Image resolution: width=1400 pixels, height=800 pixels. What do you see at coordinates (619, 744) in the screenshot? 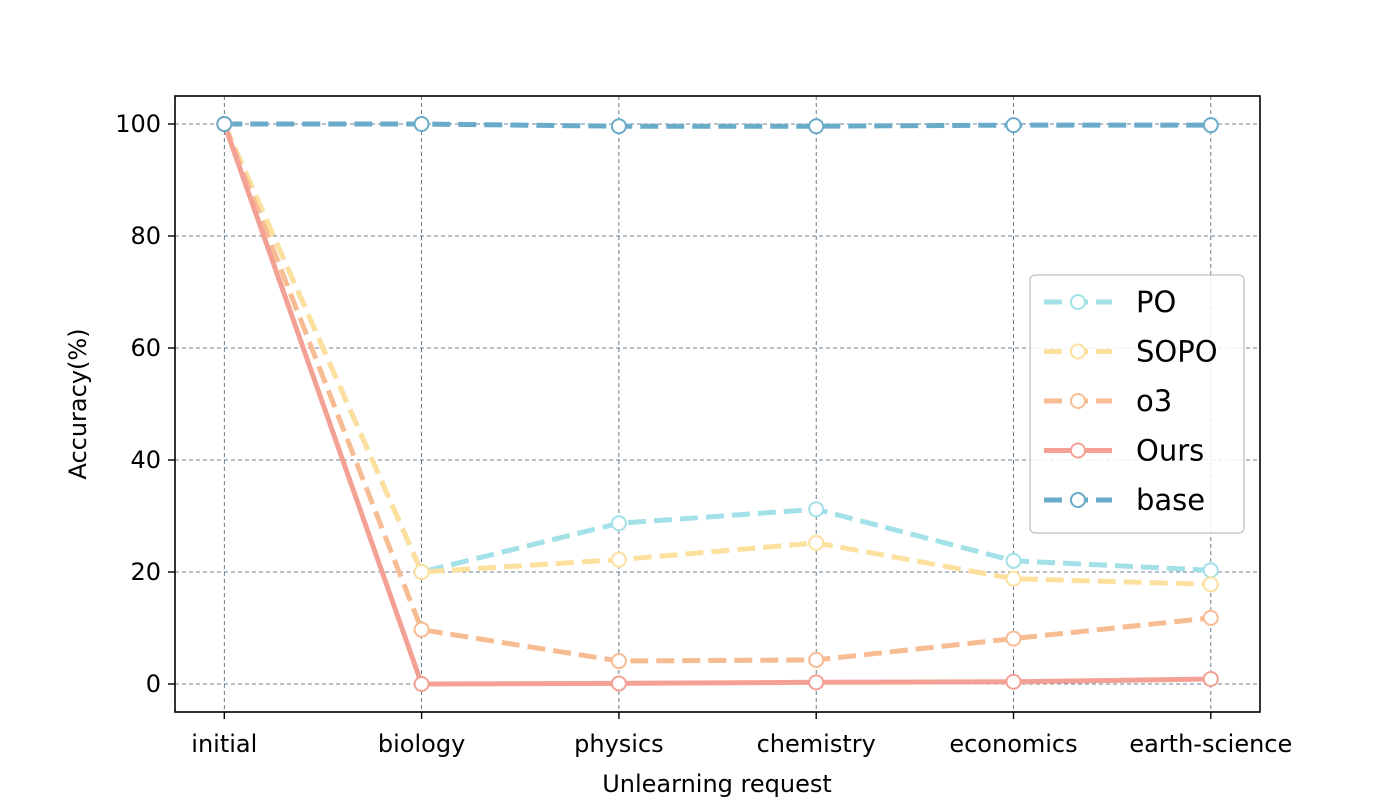
I see `x-tick-label: physics` at bounding box center [619, 744].